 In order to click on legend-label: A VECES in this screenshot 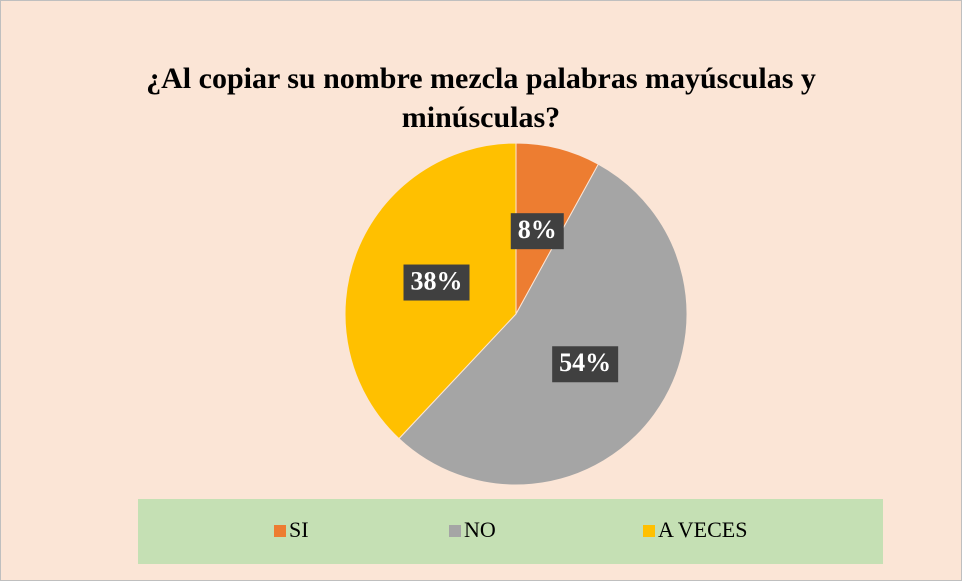, I will do `click(702, 529)`.